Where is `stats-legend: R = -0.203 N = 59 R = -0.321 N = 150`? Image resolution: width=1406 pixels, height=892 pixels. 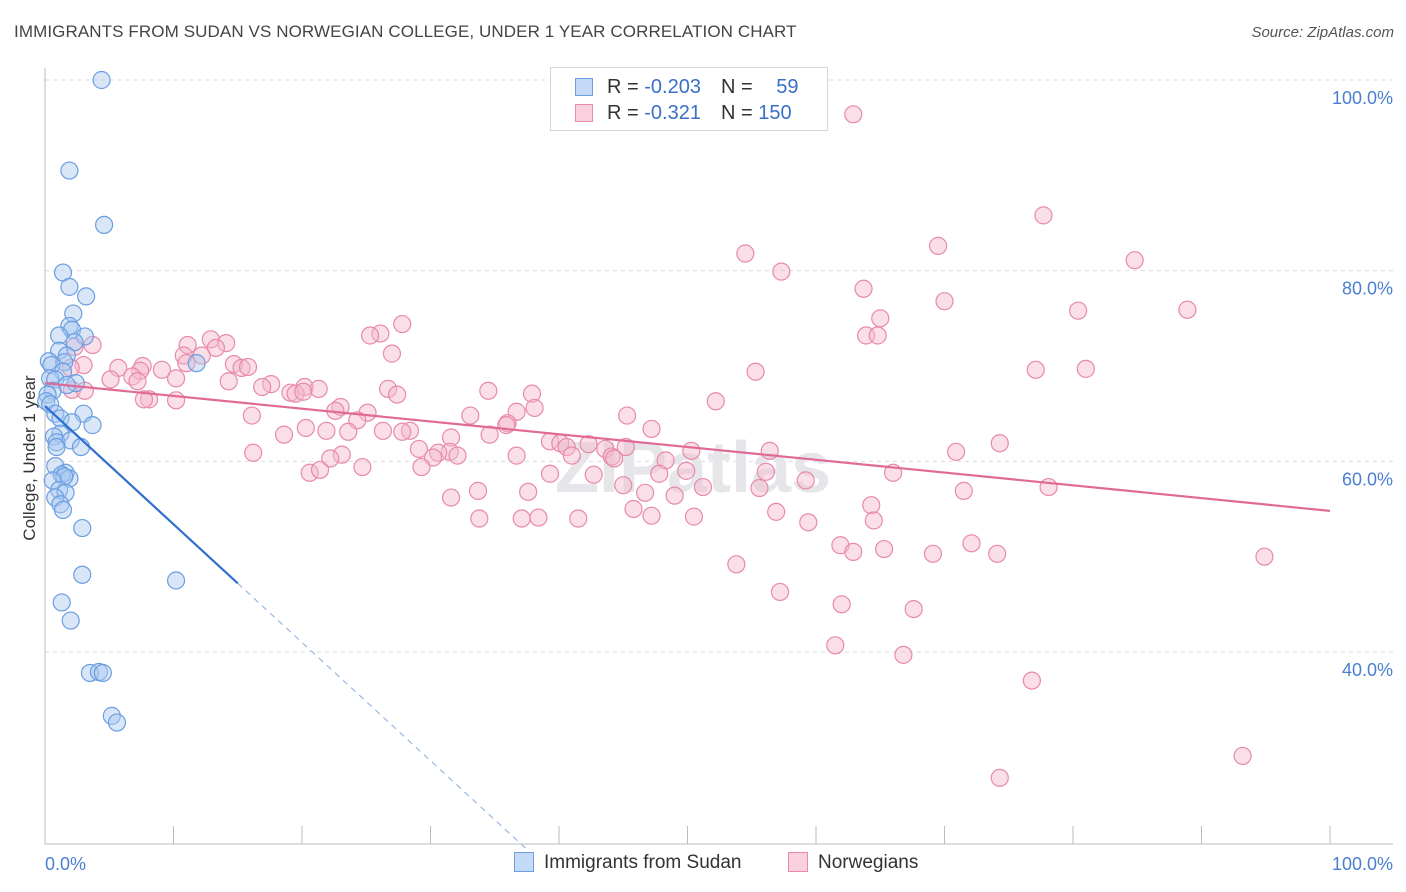
stats-legend: R = -0.203 N = 59 R = -0.321 N = 150 is located at coordinates (689, 99).